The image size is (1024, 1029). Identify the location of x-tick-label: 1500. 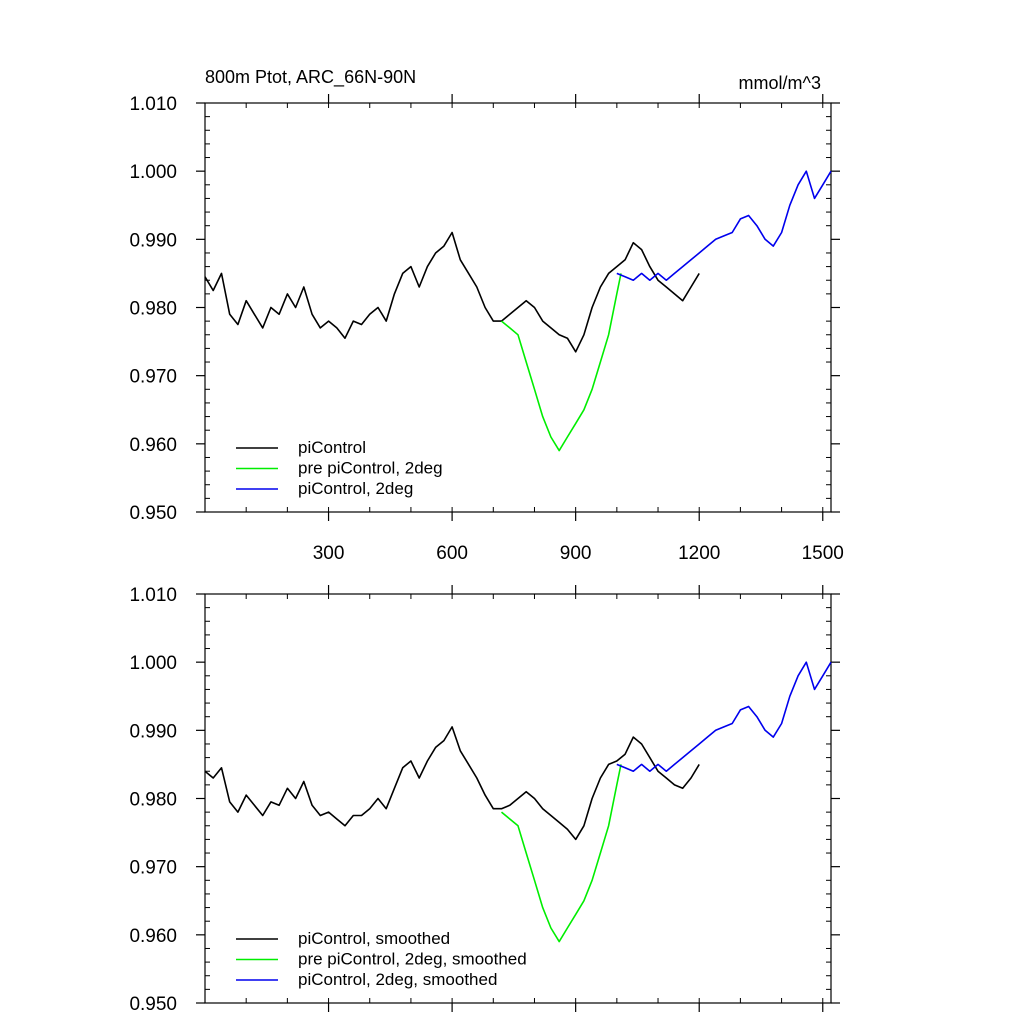
(823, 553).